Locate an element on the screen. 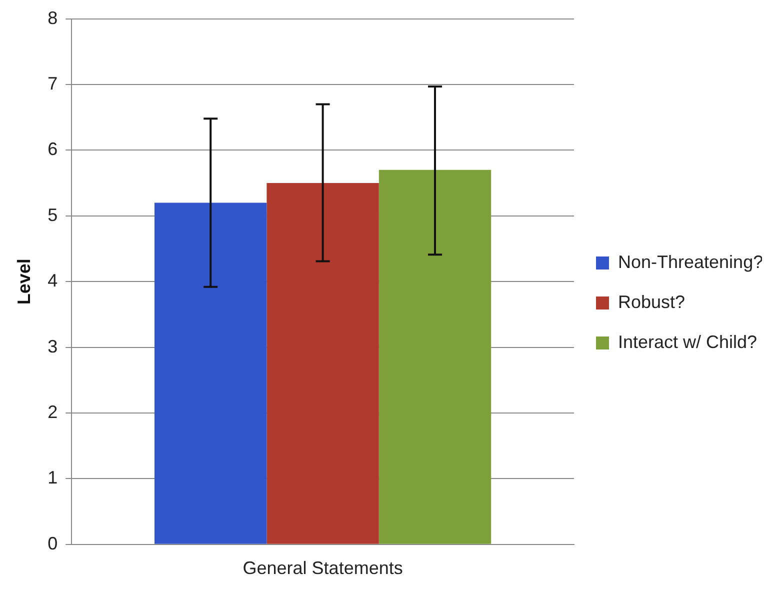 The width and height of the screenshot is (772, 604). y-tick-label: 6 is located at coordinates (53, 149).